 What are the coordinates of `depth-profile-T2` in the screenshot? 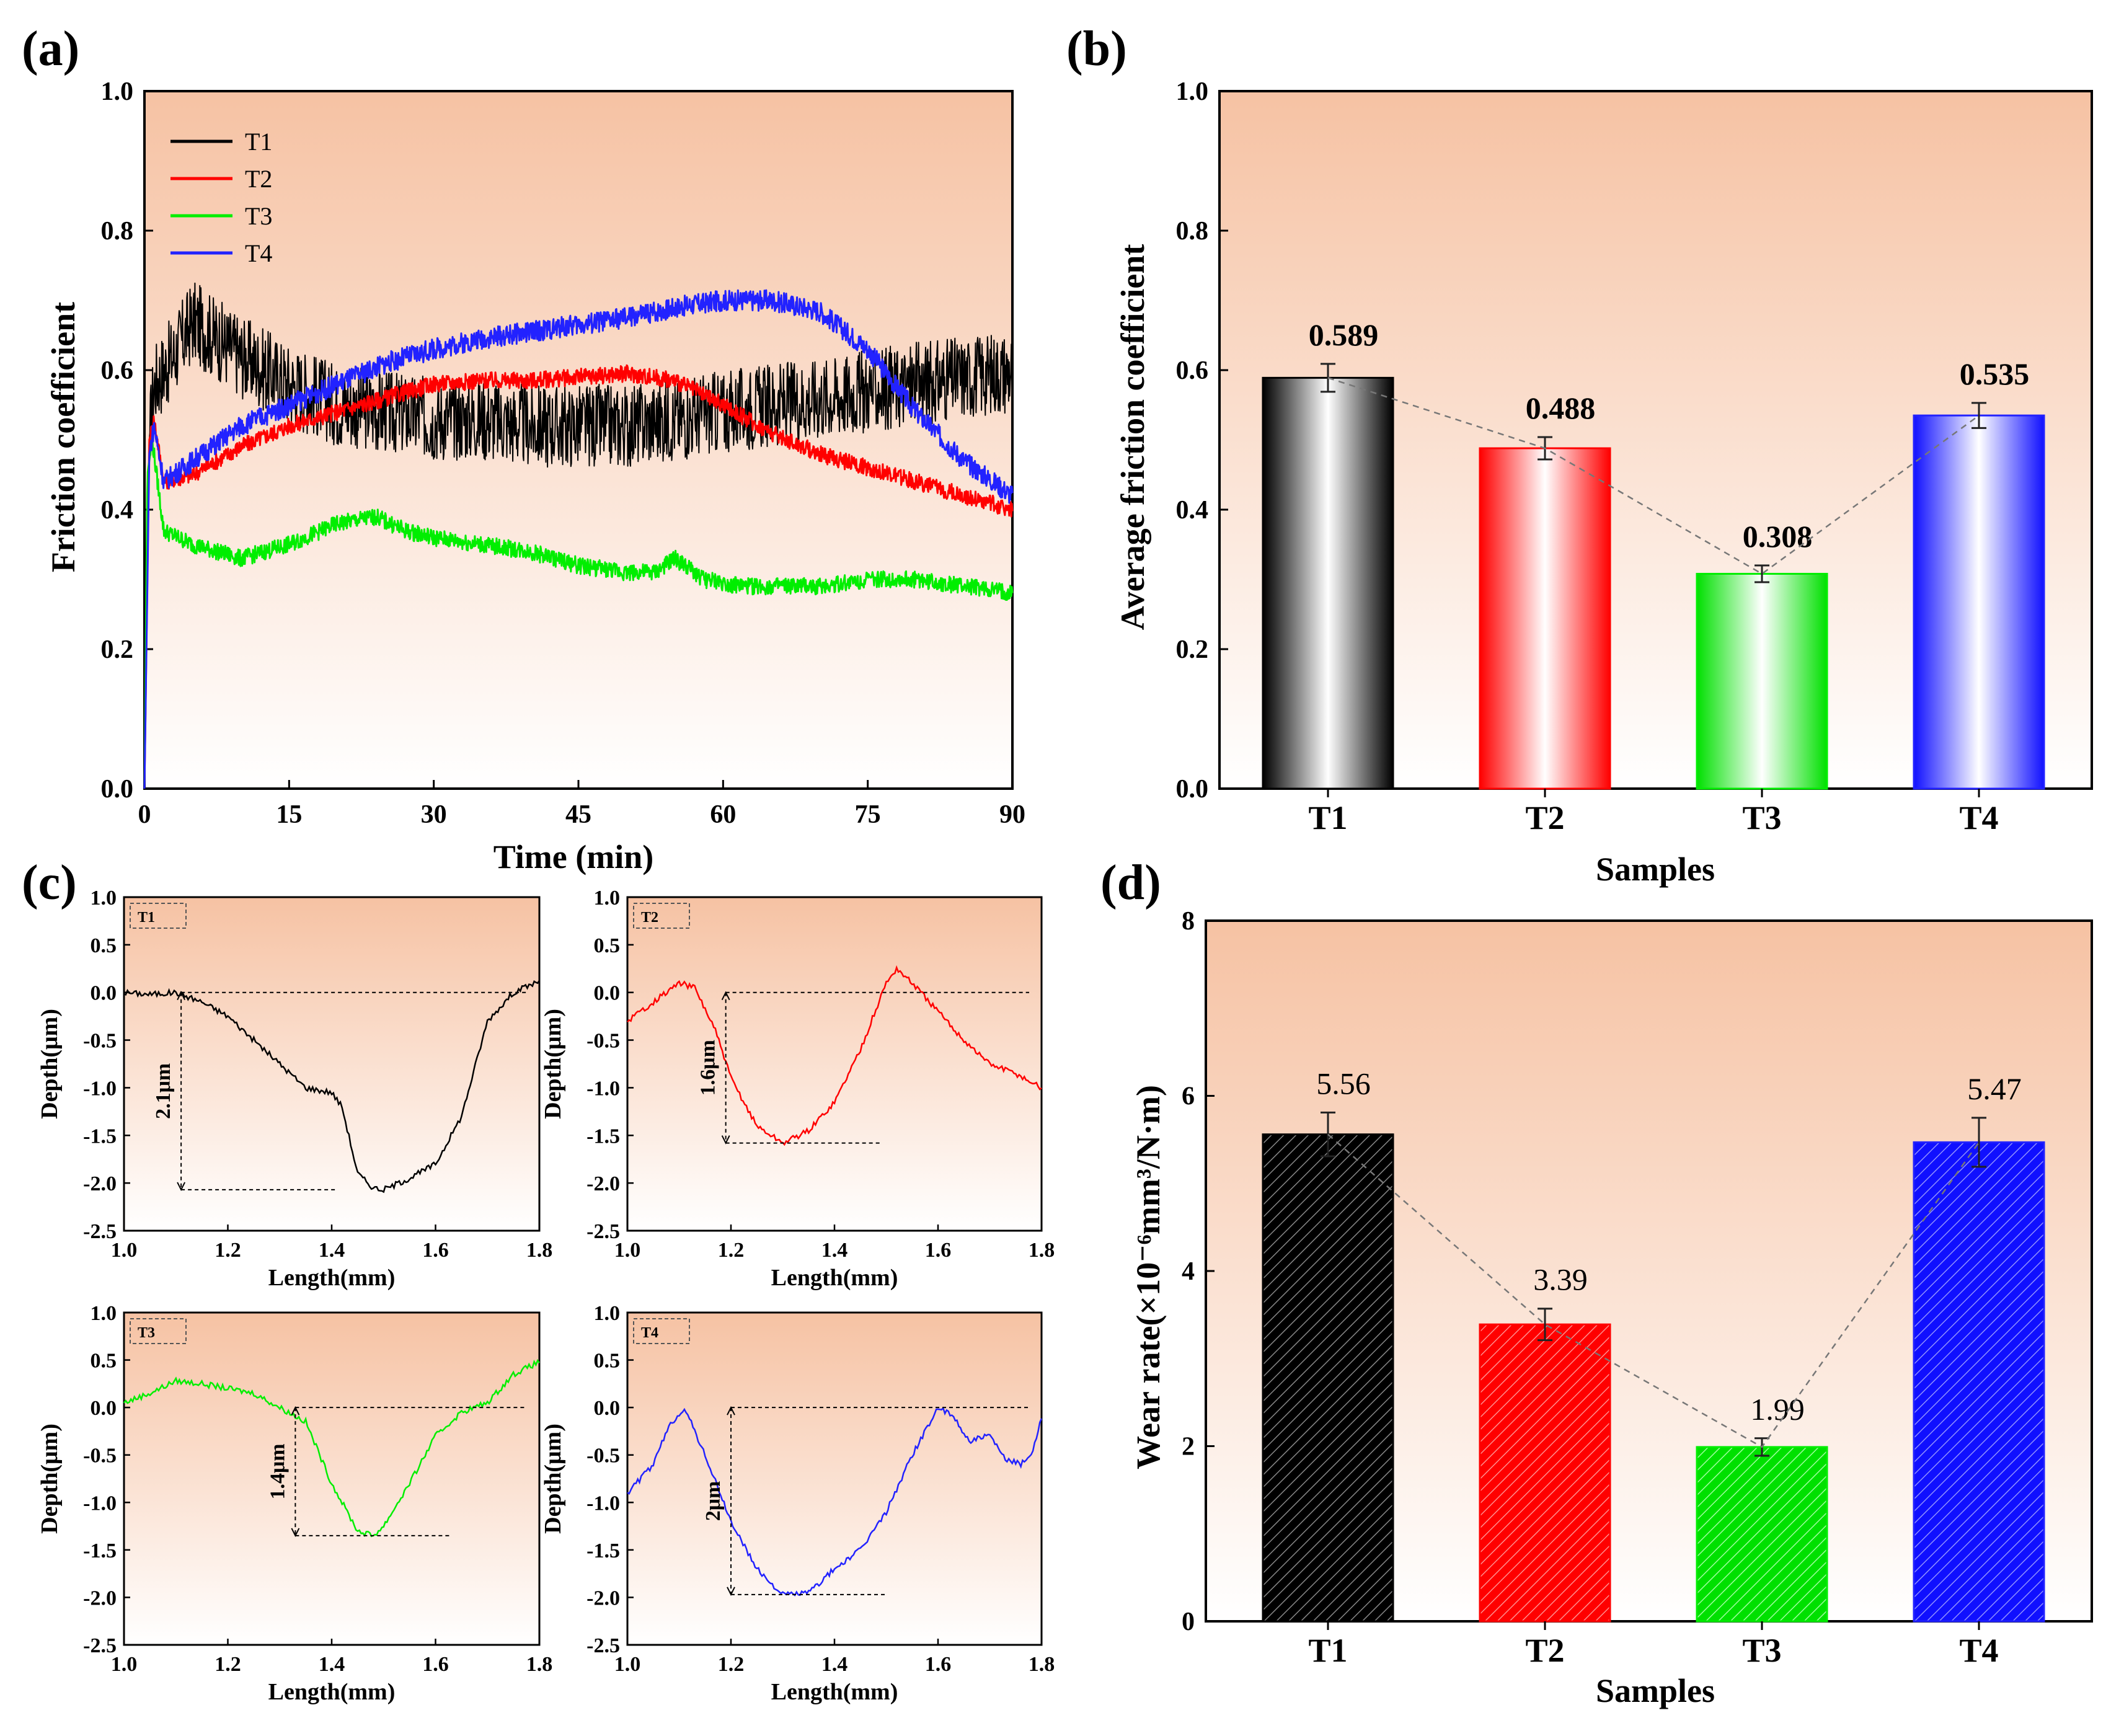 It's located at (834, 1055).